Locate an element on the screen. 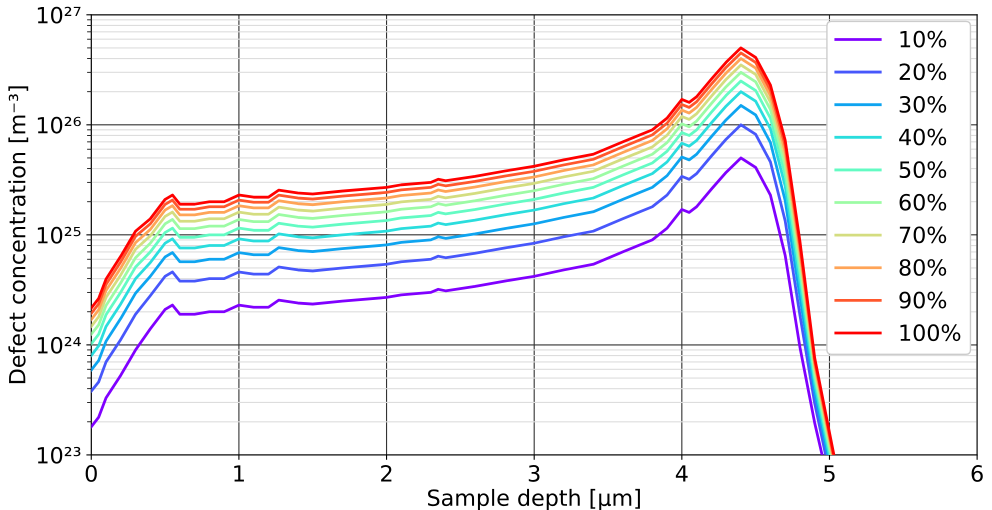  y-tick-label: 10²³ is located at coordinates (59, 455).